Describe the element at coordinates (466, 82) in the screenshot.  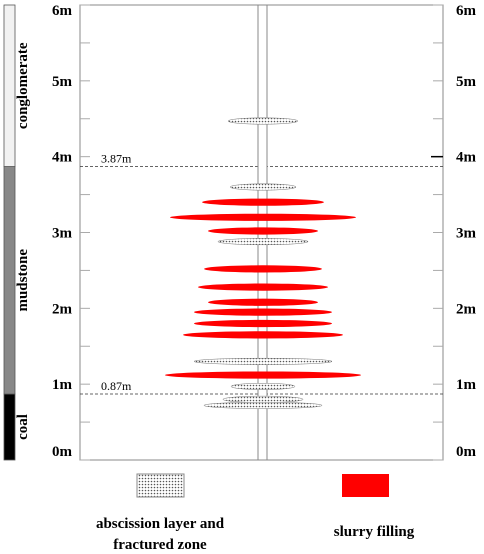
I see `depth-label-right: 5m` at that location.